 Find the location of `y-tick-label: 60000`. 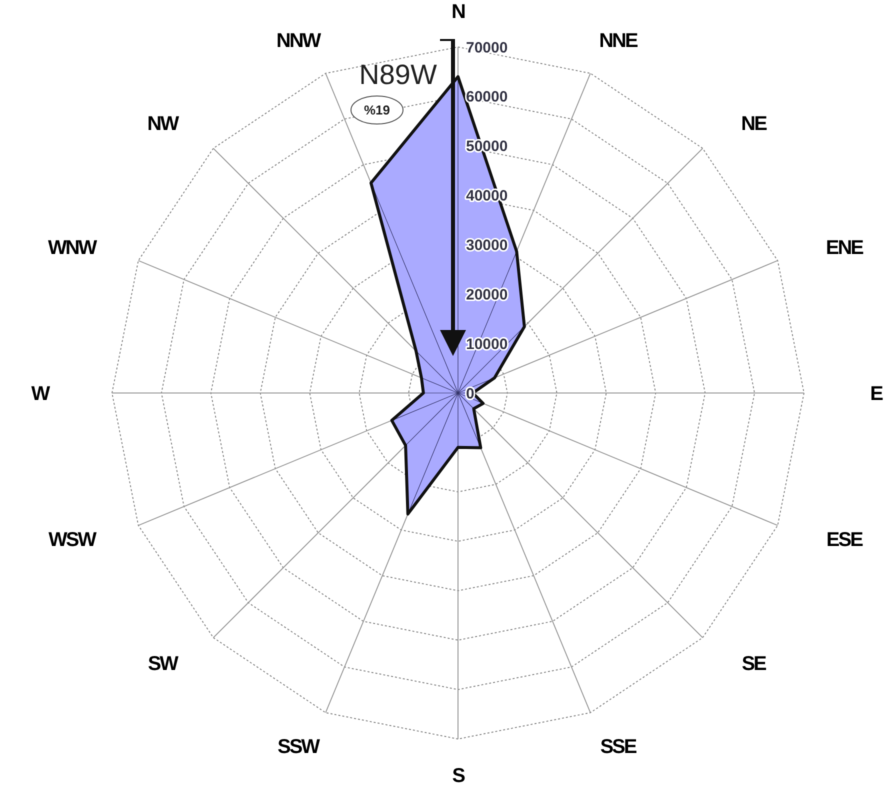

y-tick-label: 60000 is located at coordinates (487, 97).